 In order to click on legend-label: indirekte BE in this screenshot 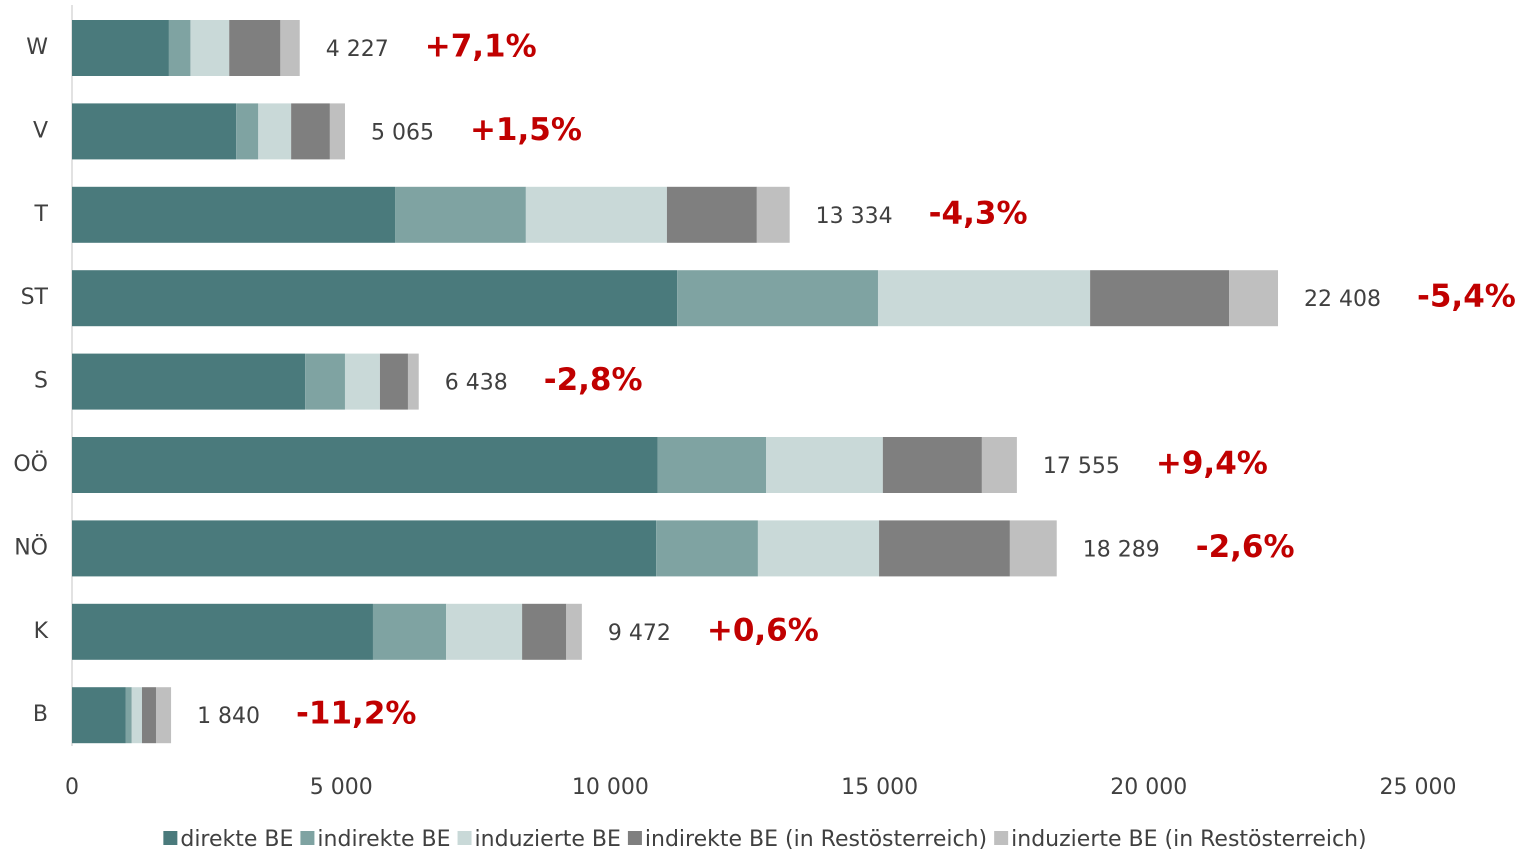, I will do `click(383, 839)`.